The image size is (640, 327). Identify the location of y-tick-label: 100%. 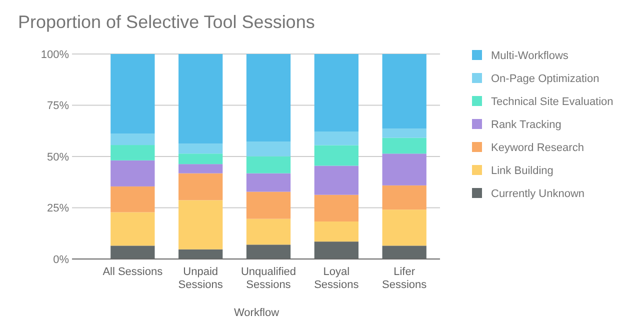
(55, 54).